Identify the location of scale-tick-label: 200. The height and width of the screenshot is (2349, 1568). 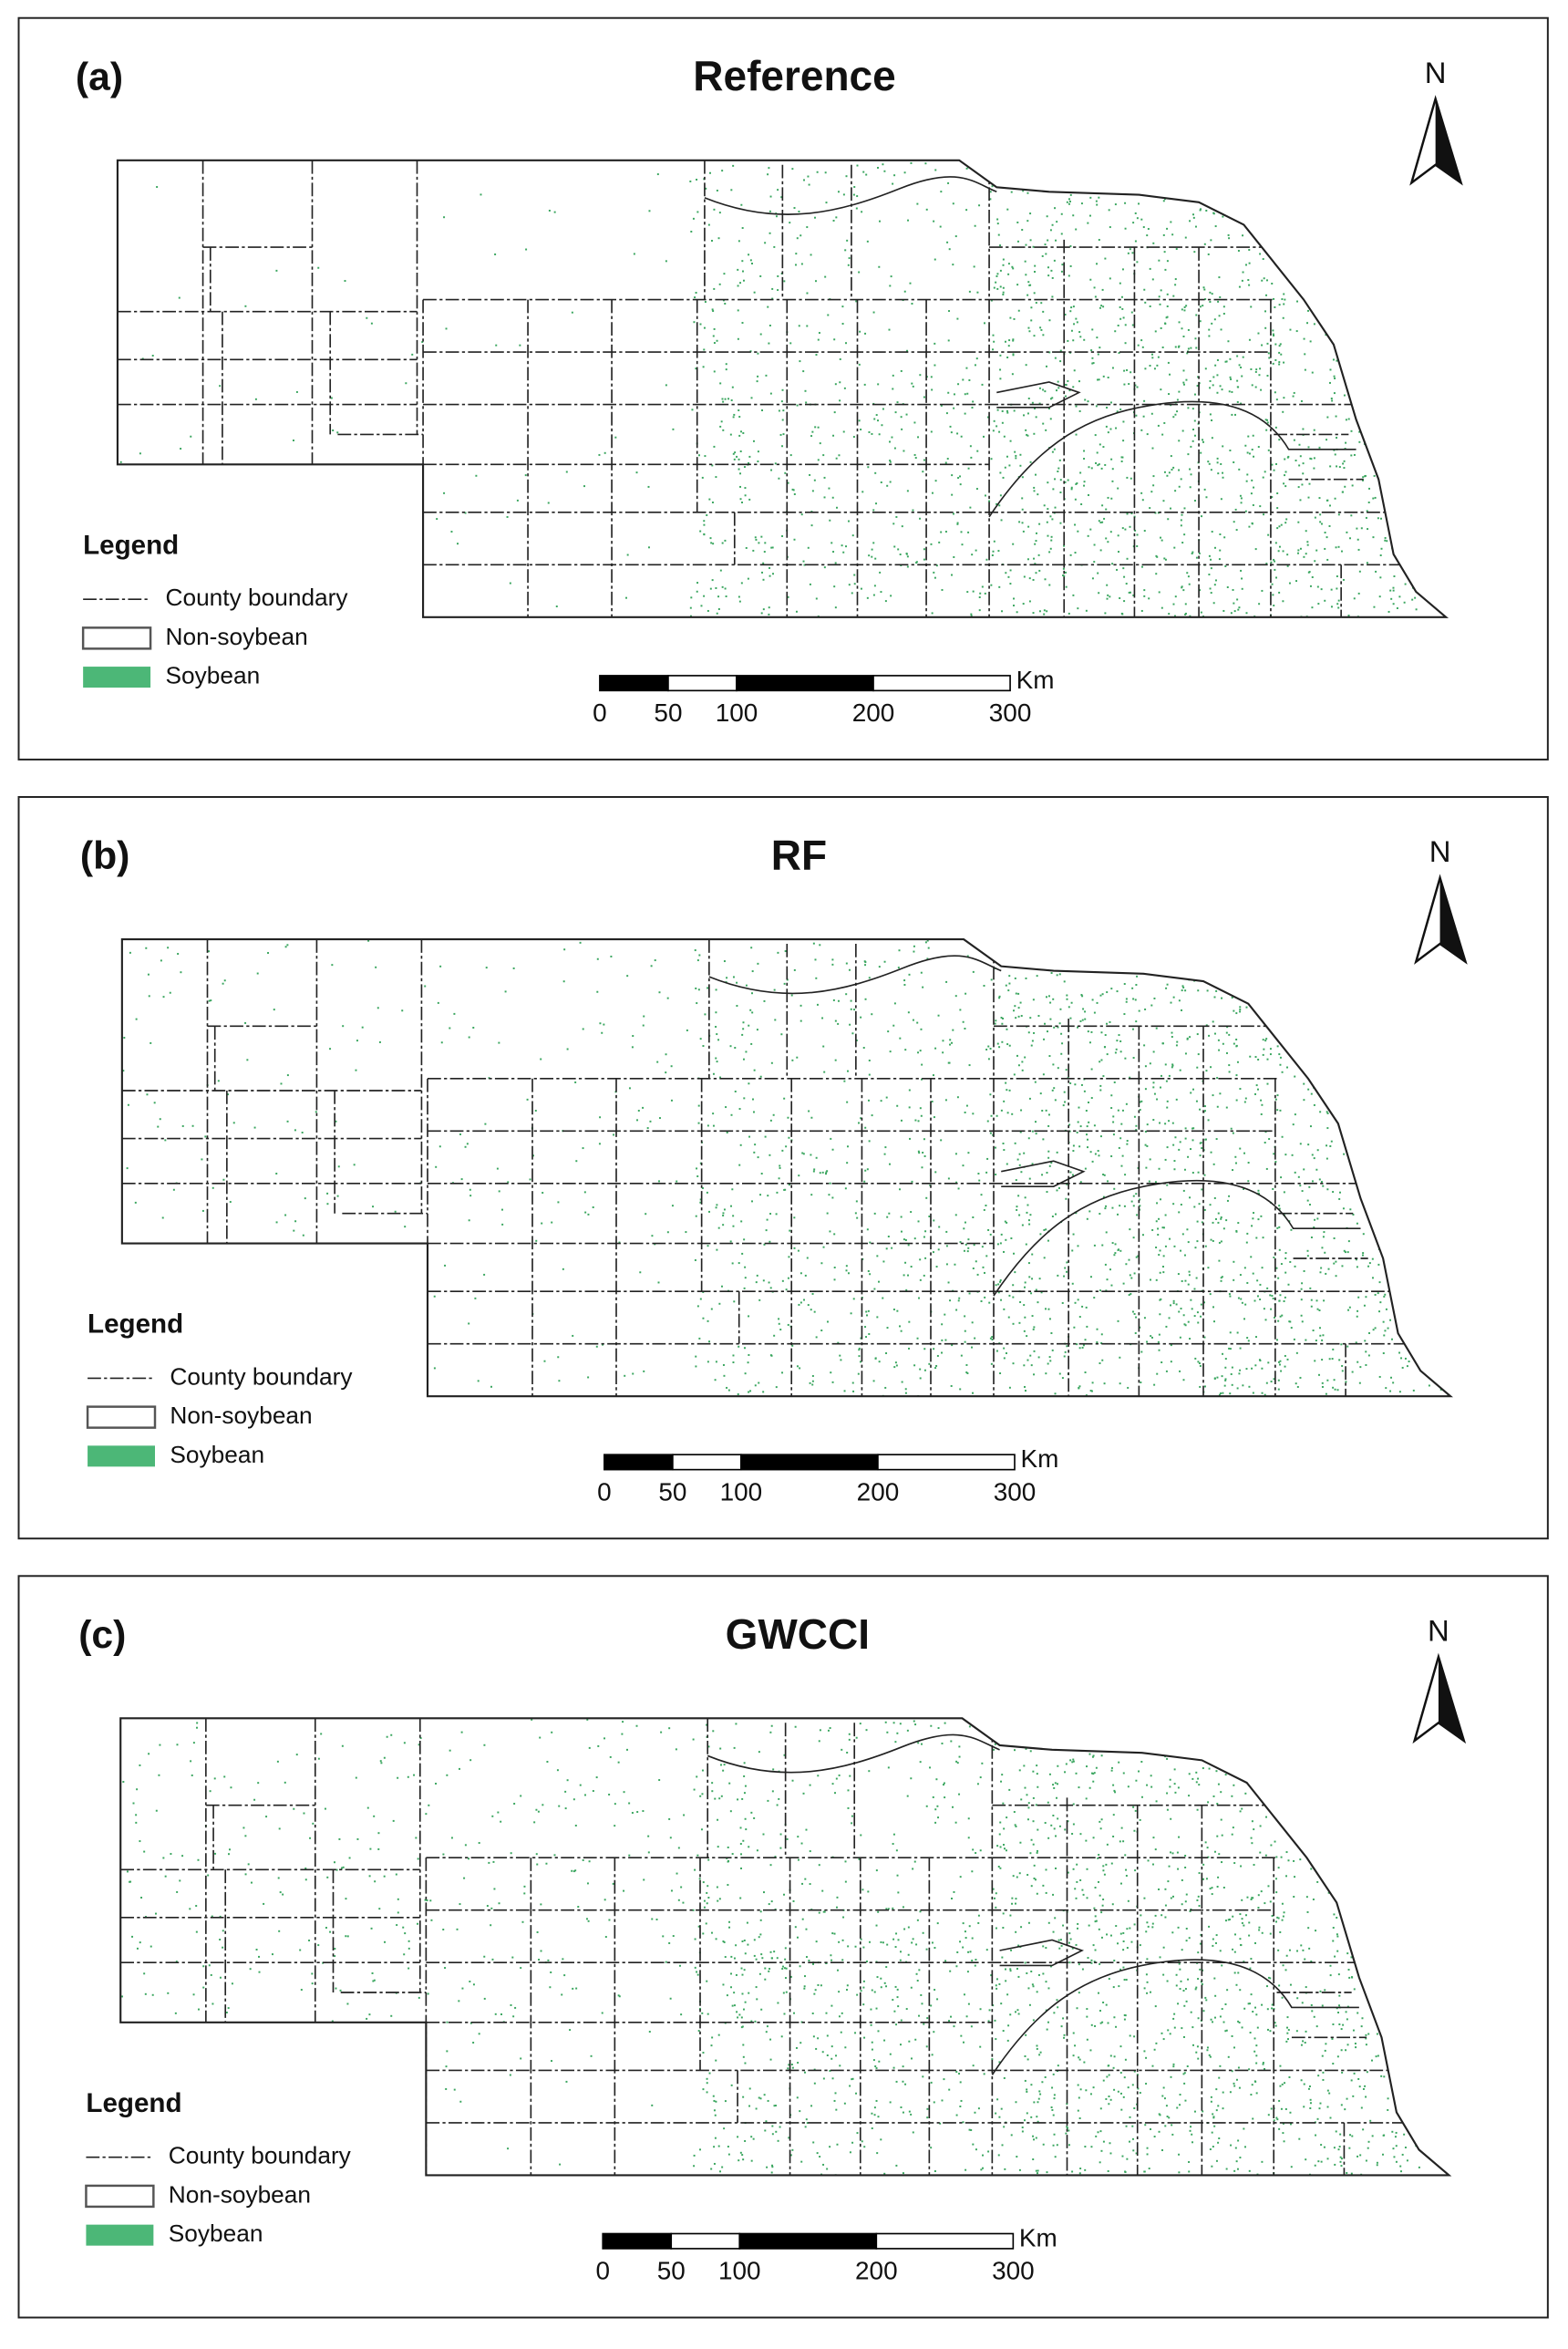
(873, 713).